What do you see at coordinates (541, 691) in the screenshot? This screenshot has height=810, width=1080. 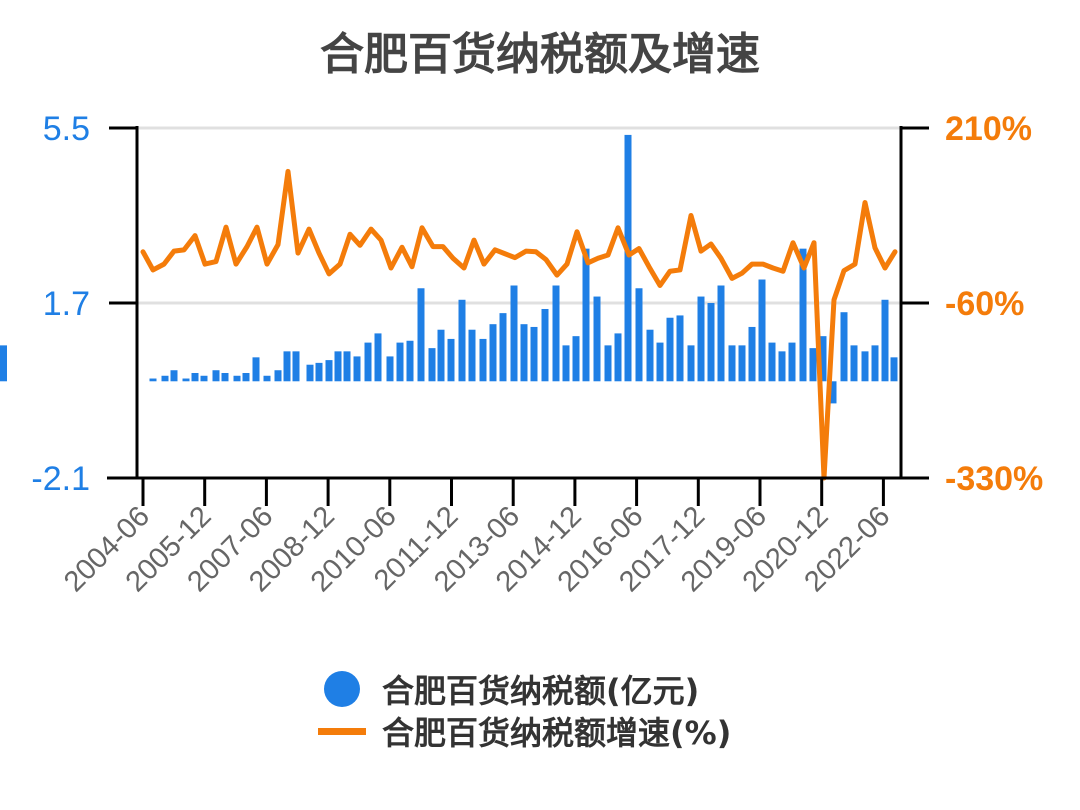 I see `legend-bar-label: 合肥百货纳税额(亿元)` at bounding box center [541, 691].